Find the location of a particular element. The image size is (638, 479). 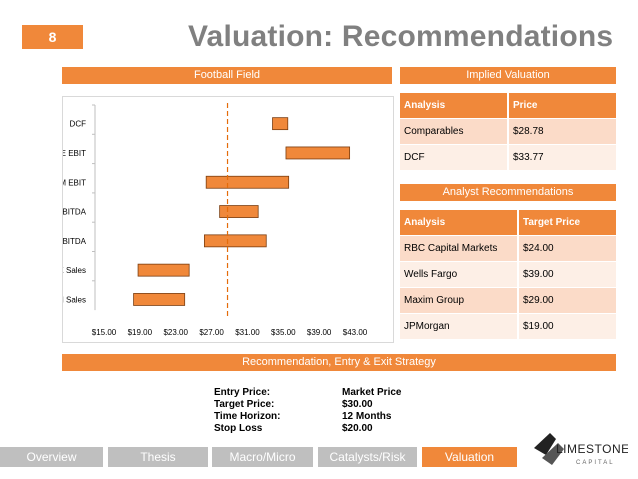

y-tick-label: EV/2013E EBIT is located at coordinates (74, 153).